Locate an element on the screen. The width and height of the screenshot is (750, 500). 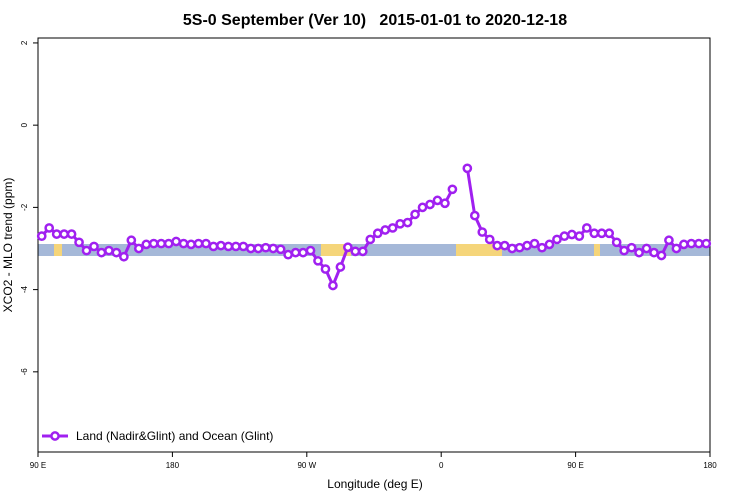
x-tick-label: 0 is located at coordinates (441, 465).